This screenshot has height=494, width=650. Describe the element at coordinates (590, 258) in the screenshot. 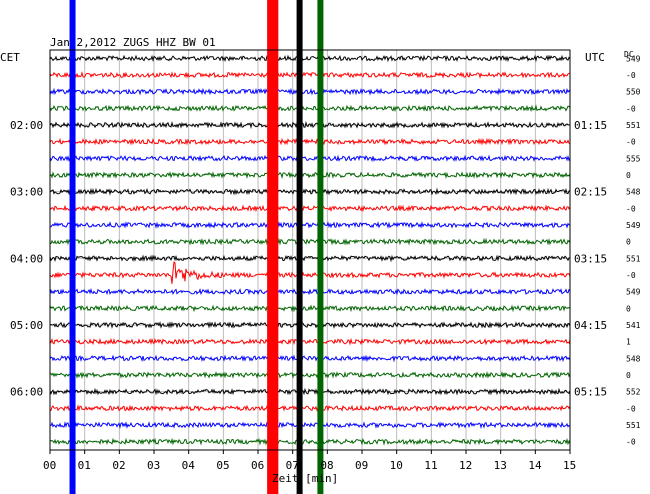

I see `right-hour-label: 03:15` at that location.